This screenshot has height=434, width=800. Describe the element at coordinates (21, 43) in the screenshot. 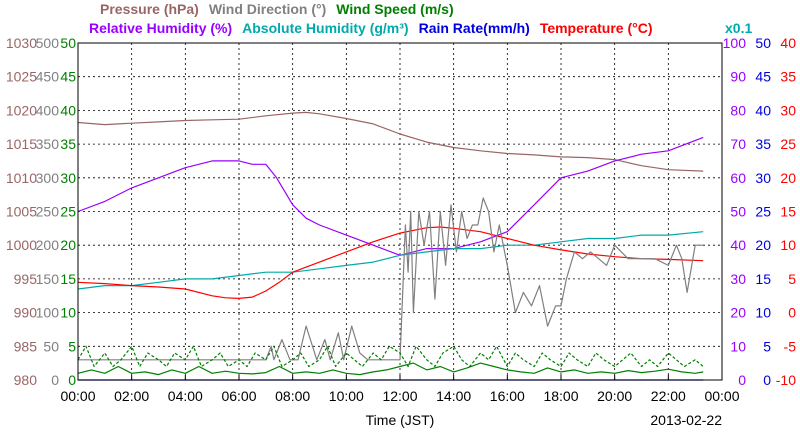

I see `pressure-axis-tick-label: 1030` at that location.